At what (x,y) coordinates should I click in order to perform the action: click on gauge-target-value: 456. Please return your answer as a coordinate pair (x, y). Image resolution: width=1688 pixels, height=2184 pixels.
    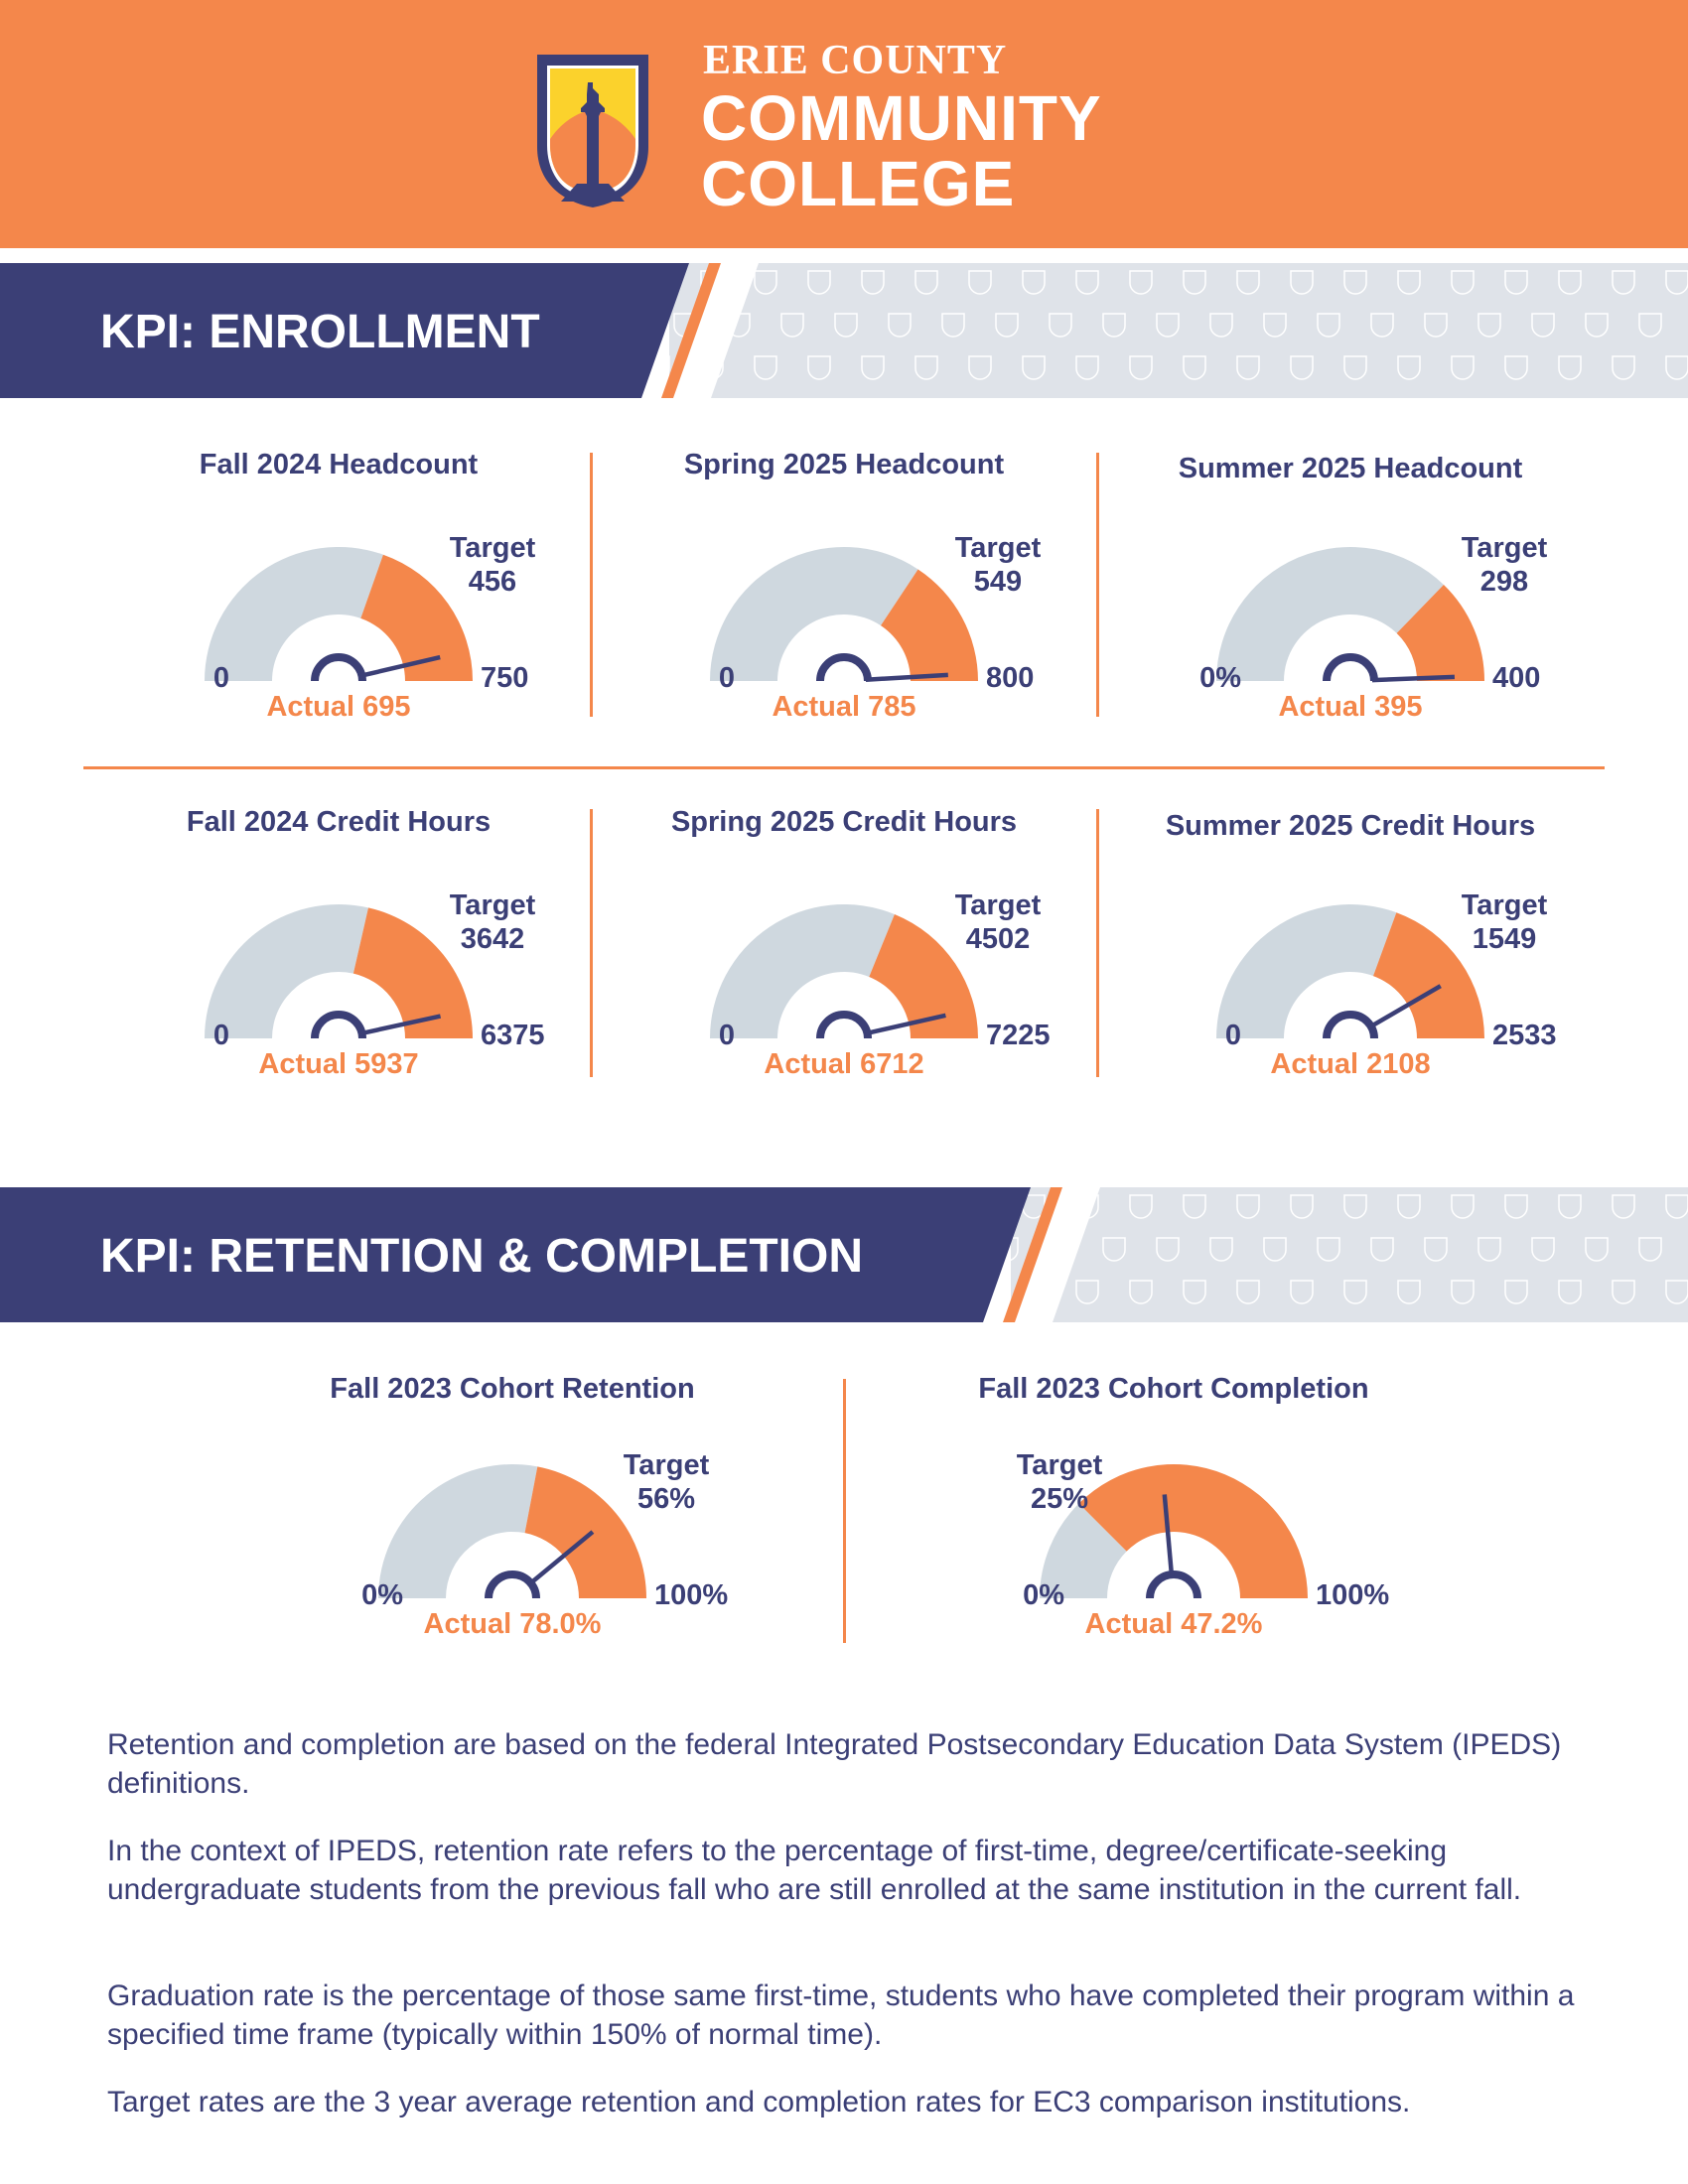
    Looking at the image, I should click on (492, 582).